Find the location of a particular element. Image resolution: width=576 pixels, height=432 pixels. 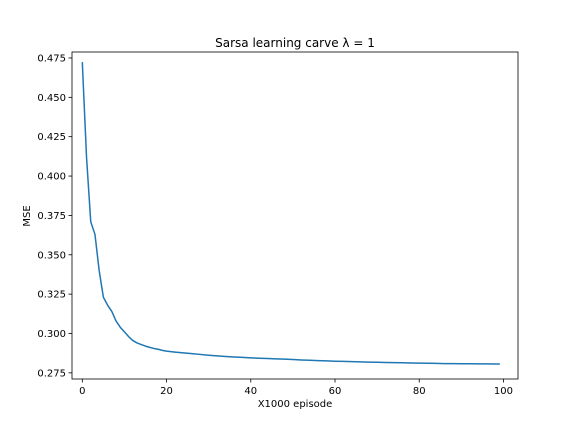

x-tick-label: 80 is located at coordinates (419, 391).